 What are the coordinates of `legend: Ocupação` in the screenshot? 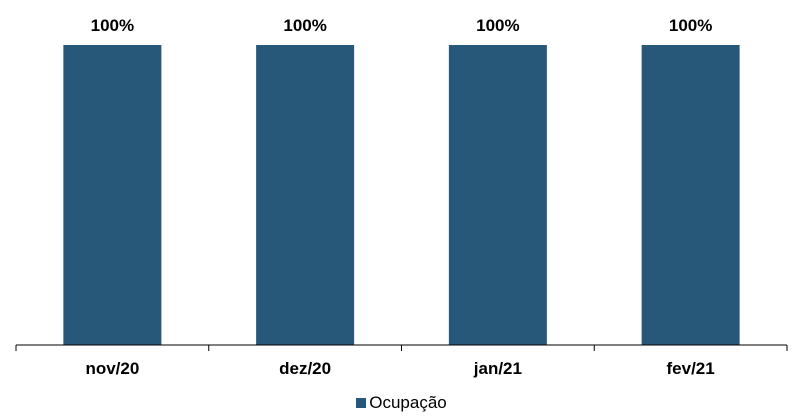 It's located at (401, 403).